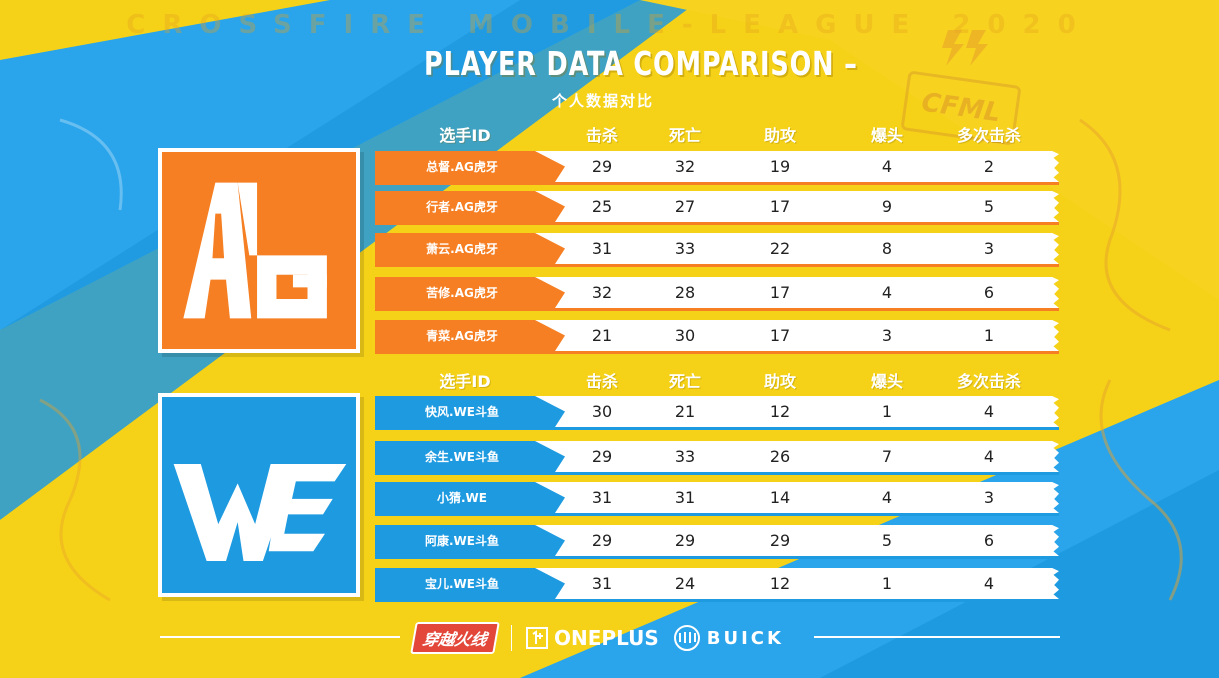 Image resolution: width=1219 pixels, height=678 pixels. What do you see at coordinates (602, 292) in the screenshot?
I see `stat-kills: 32` at bounding box center [602, 292].